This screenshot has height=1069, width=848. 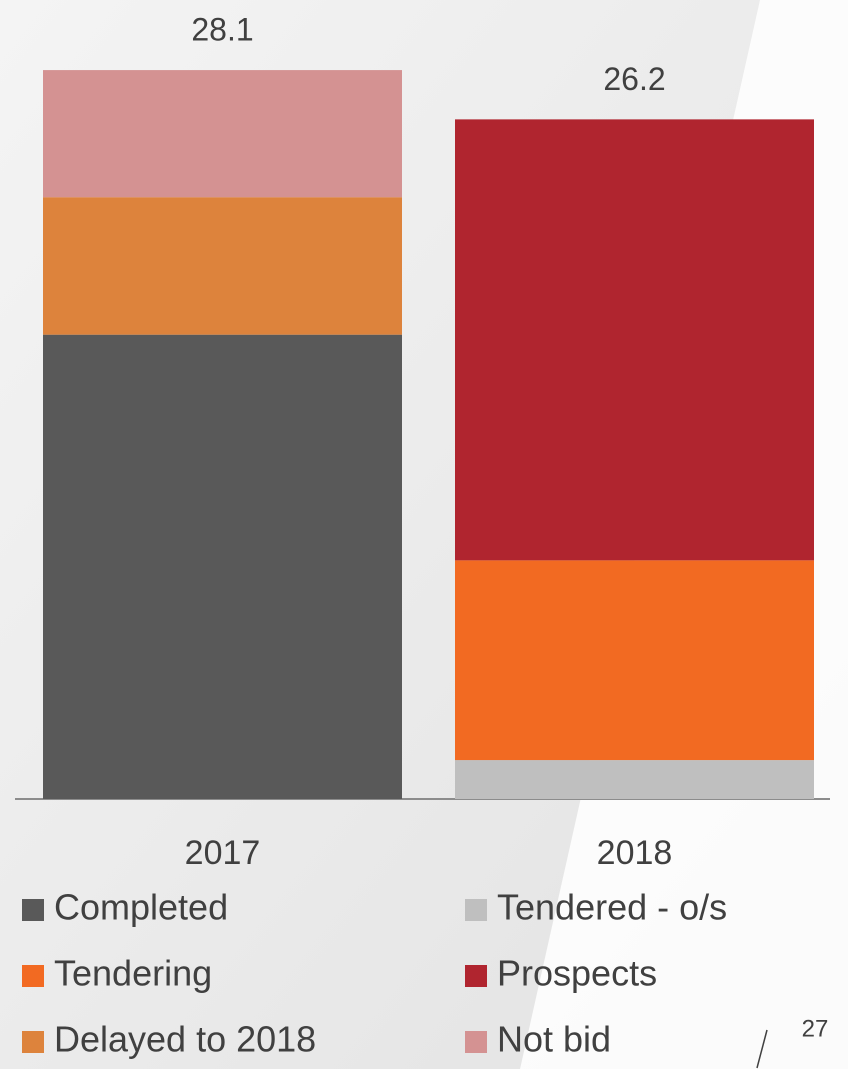 What do you see at coordinates (635, 853) in the screenshot?
I see `x-tick-label: 2018` at bounding box center [635, 853].